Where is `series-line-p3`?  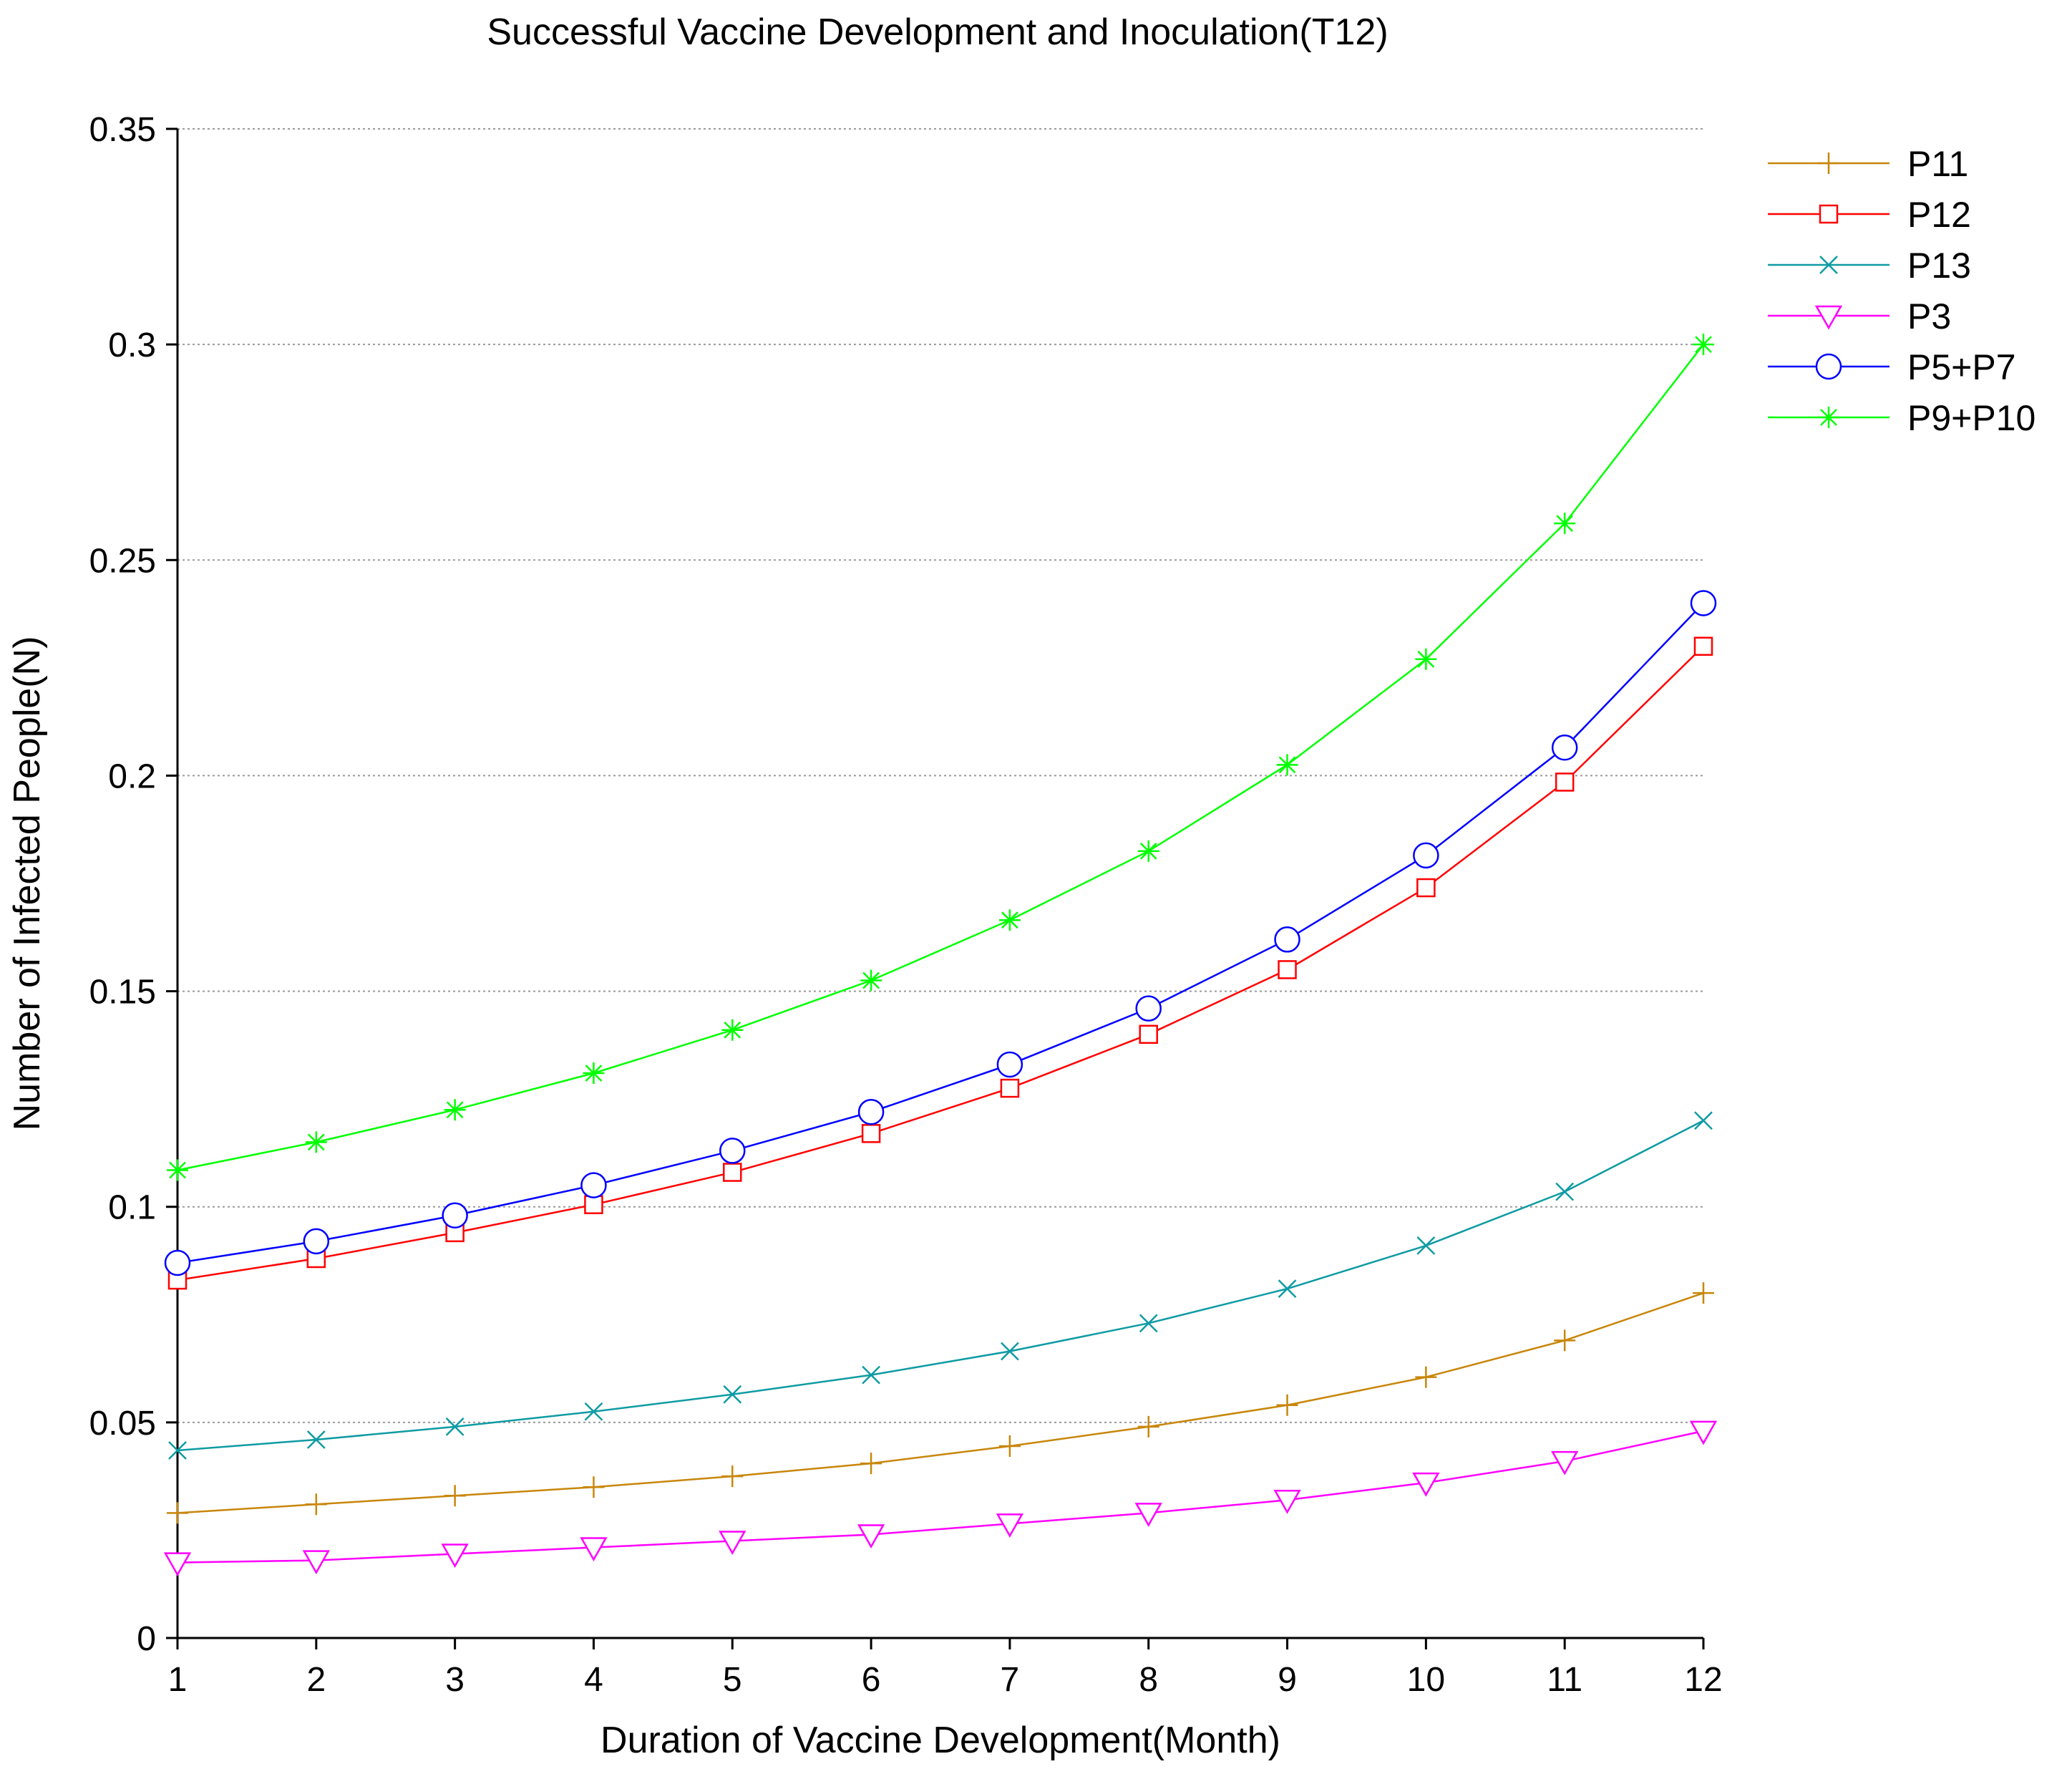 series-line-p3 is located at coordinates (940, 1497).